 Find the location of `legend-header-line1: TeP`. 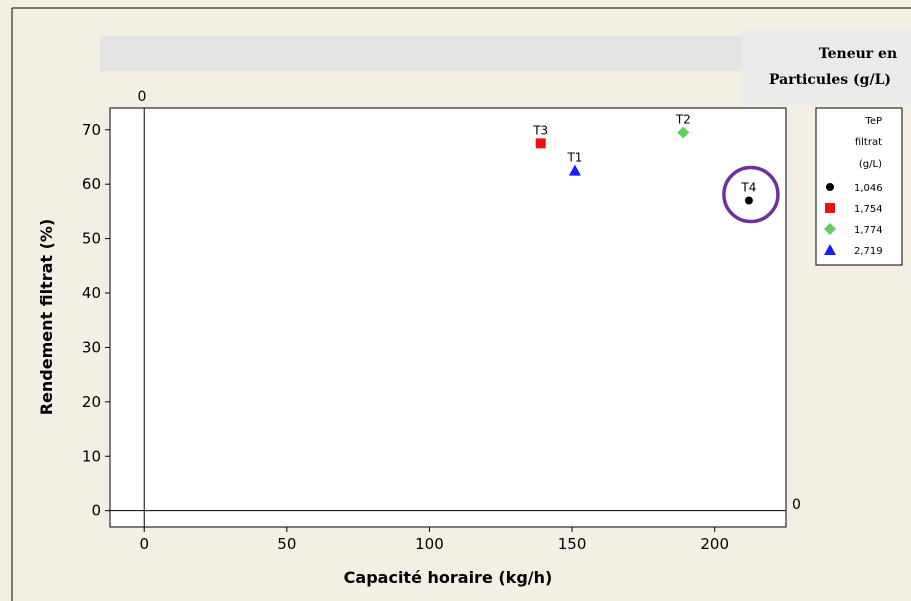

legend-header-line1: TeP is located at coordinates (873, 121).